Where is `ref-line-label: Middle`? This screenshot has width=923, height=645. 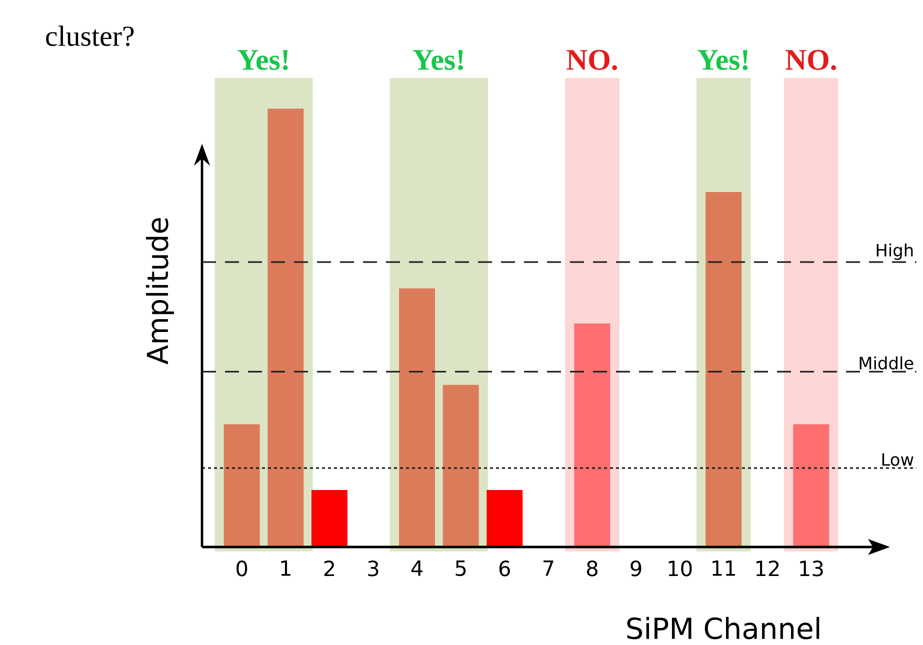
ref-line-label: Middle is located at coordinates (887, 363).